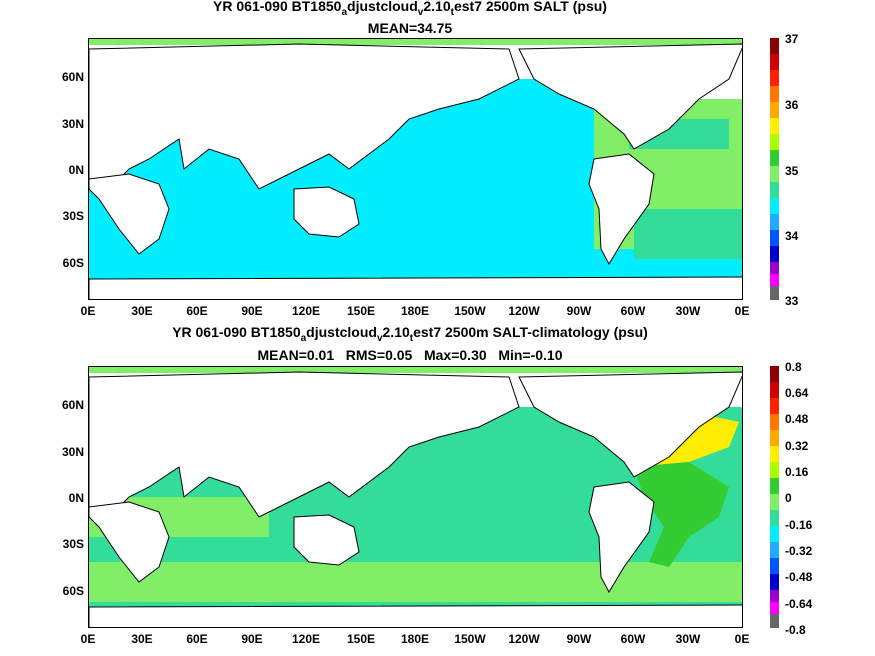 The height and width of the screenshot is (656, 875). What do you see at coordinates (252, 639) in the screenshot?
I see `panel2-lon-label: 90E` at bounding box center [252, 639].